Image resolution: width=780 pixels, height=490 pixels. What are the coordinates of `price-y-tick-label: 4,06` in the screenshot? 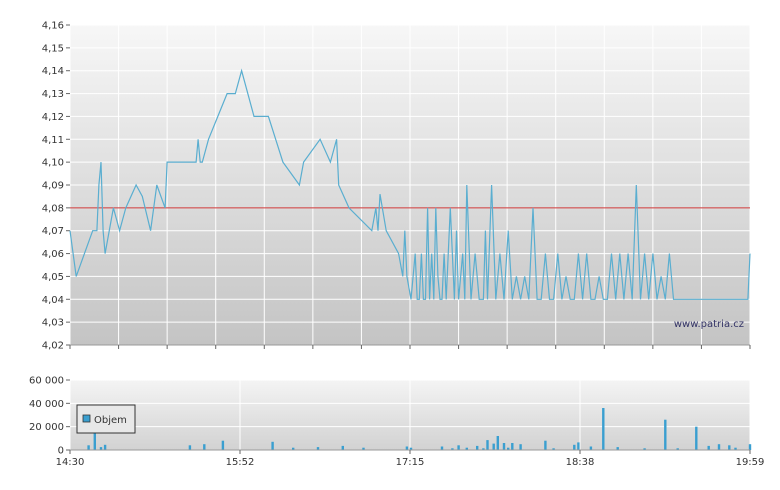 It's located at (53, 254).